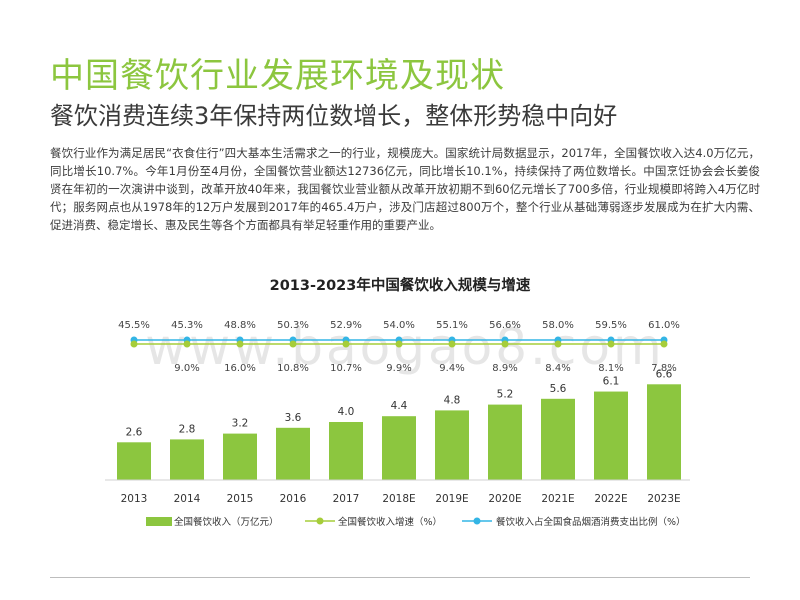 Image resolution: width=800 pixels, height=600 pixels. What do you see at coordinates (226, 522) in the screenshot?
I see `legend-label-revenue: 全国餐饮收入（万亿元）` at bounding box center [226, 522].